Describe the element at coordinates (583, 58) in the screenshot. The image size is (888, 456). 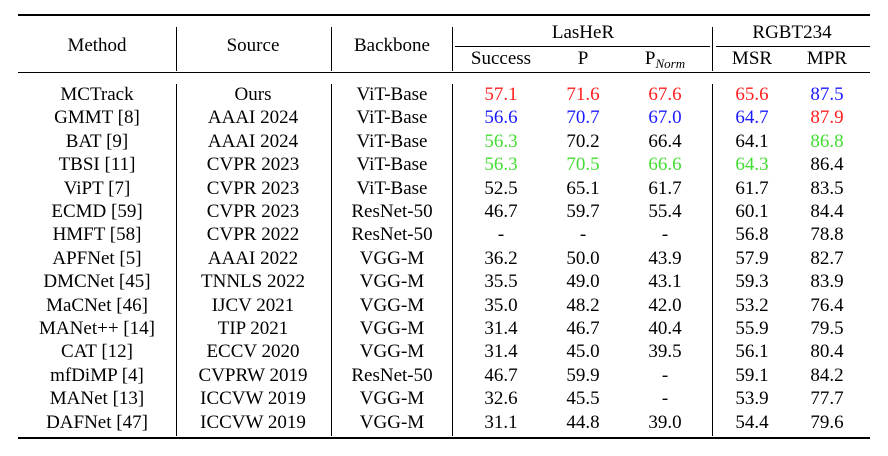
I see `header-p: P` at that location.